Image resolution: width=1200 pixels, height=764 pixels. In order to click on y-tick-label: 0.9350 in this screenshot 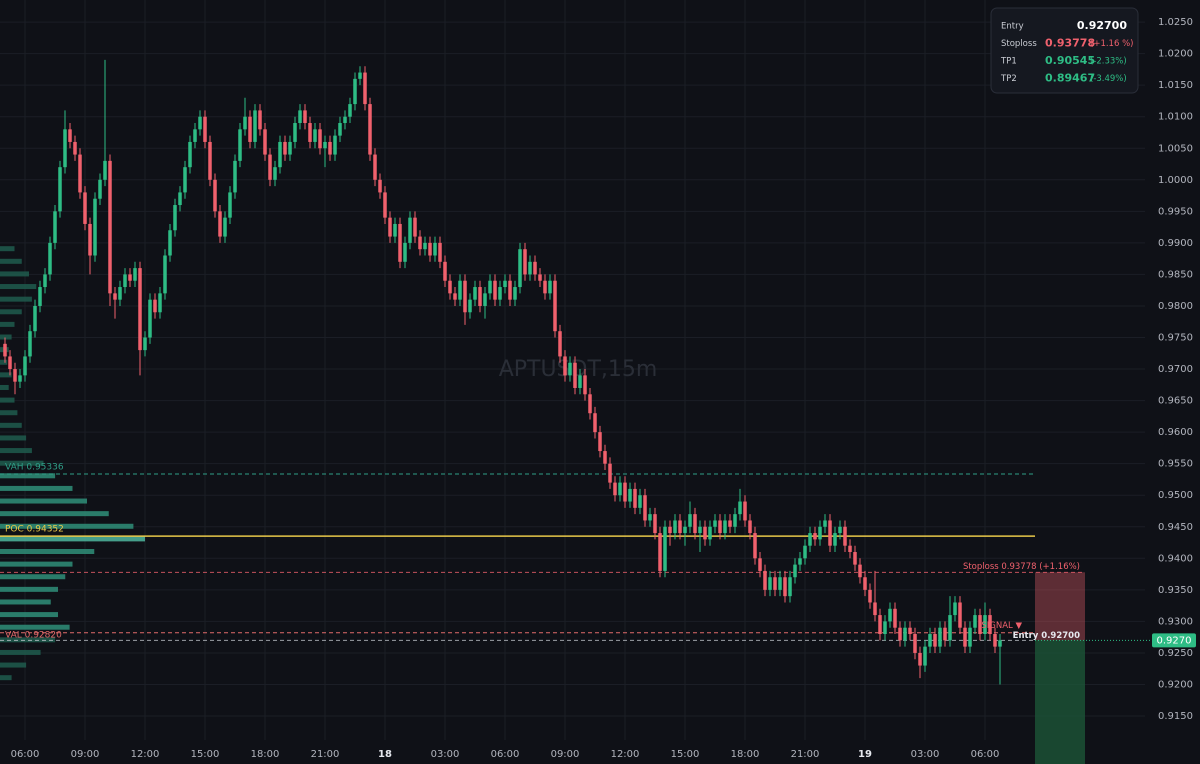, I will do `click(1175, 590)`.